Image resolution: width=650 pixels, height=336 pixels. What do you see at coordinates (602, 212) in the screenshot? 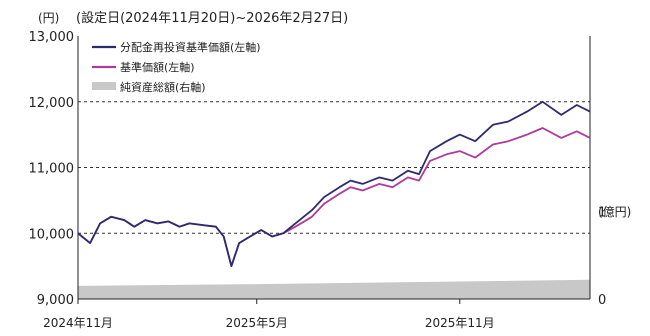
I see `y-right-tick-label-1: 1` at bounding box center [602, 212].